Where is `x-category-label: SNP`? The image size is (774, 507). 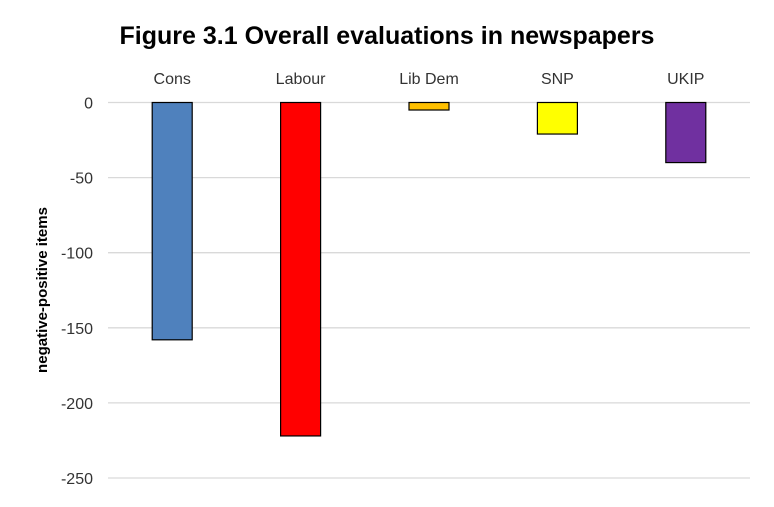
x-category-label: SNP is located at coordinates (557, 79).